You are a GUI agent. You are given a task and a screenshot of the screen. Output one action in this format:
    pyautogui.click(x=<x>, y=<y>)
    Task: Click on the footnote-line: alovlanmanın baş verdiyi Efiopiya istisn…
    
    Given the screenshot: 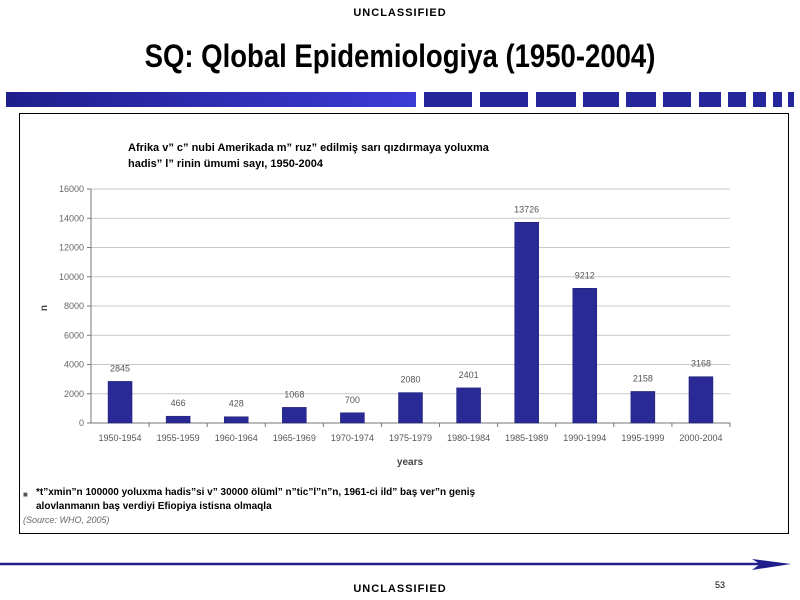 What is the action you would take?
    pyautogui.click(x=154, y=506)
    